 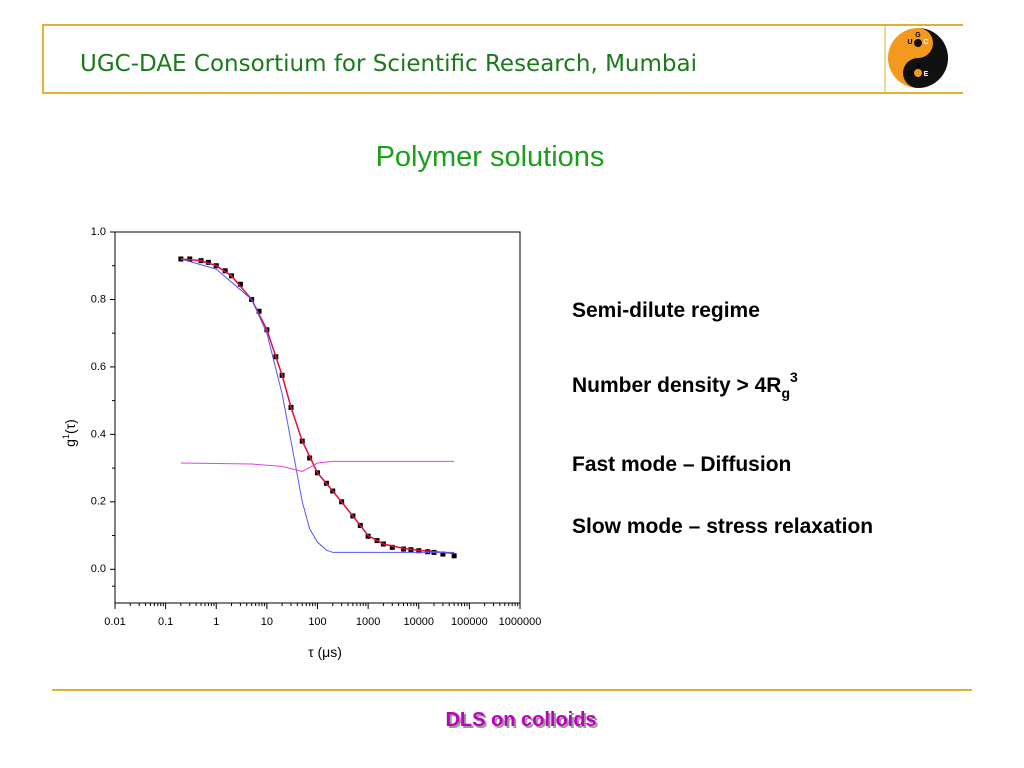 What do you see at coordinates (70, 443) in the screenshot?
I see `y-label-main: g` at bounding box center [70, 443].